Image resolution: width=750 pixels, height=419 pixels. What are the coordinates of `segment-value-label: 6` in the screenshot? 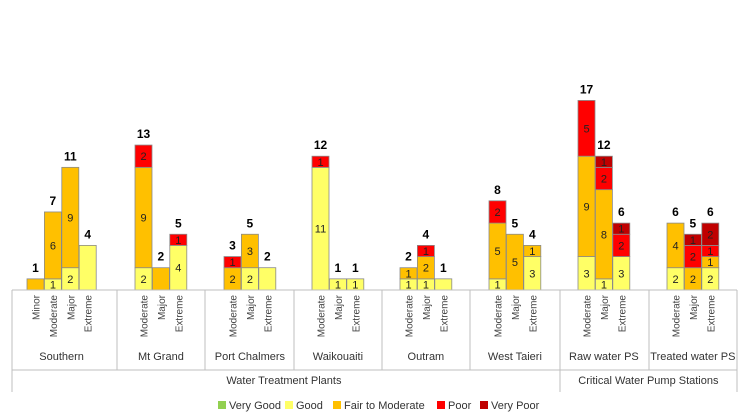 It's located at (53, 246).